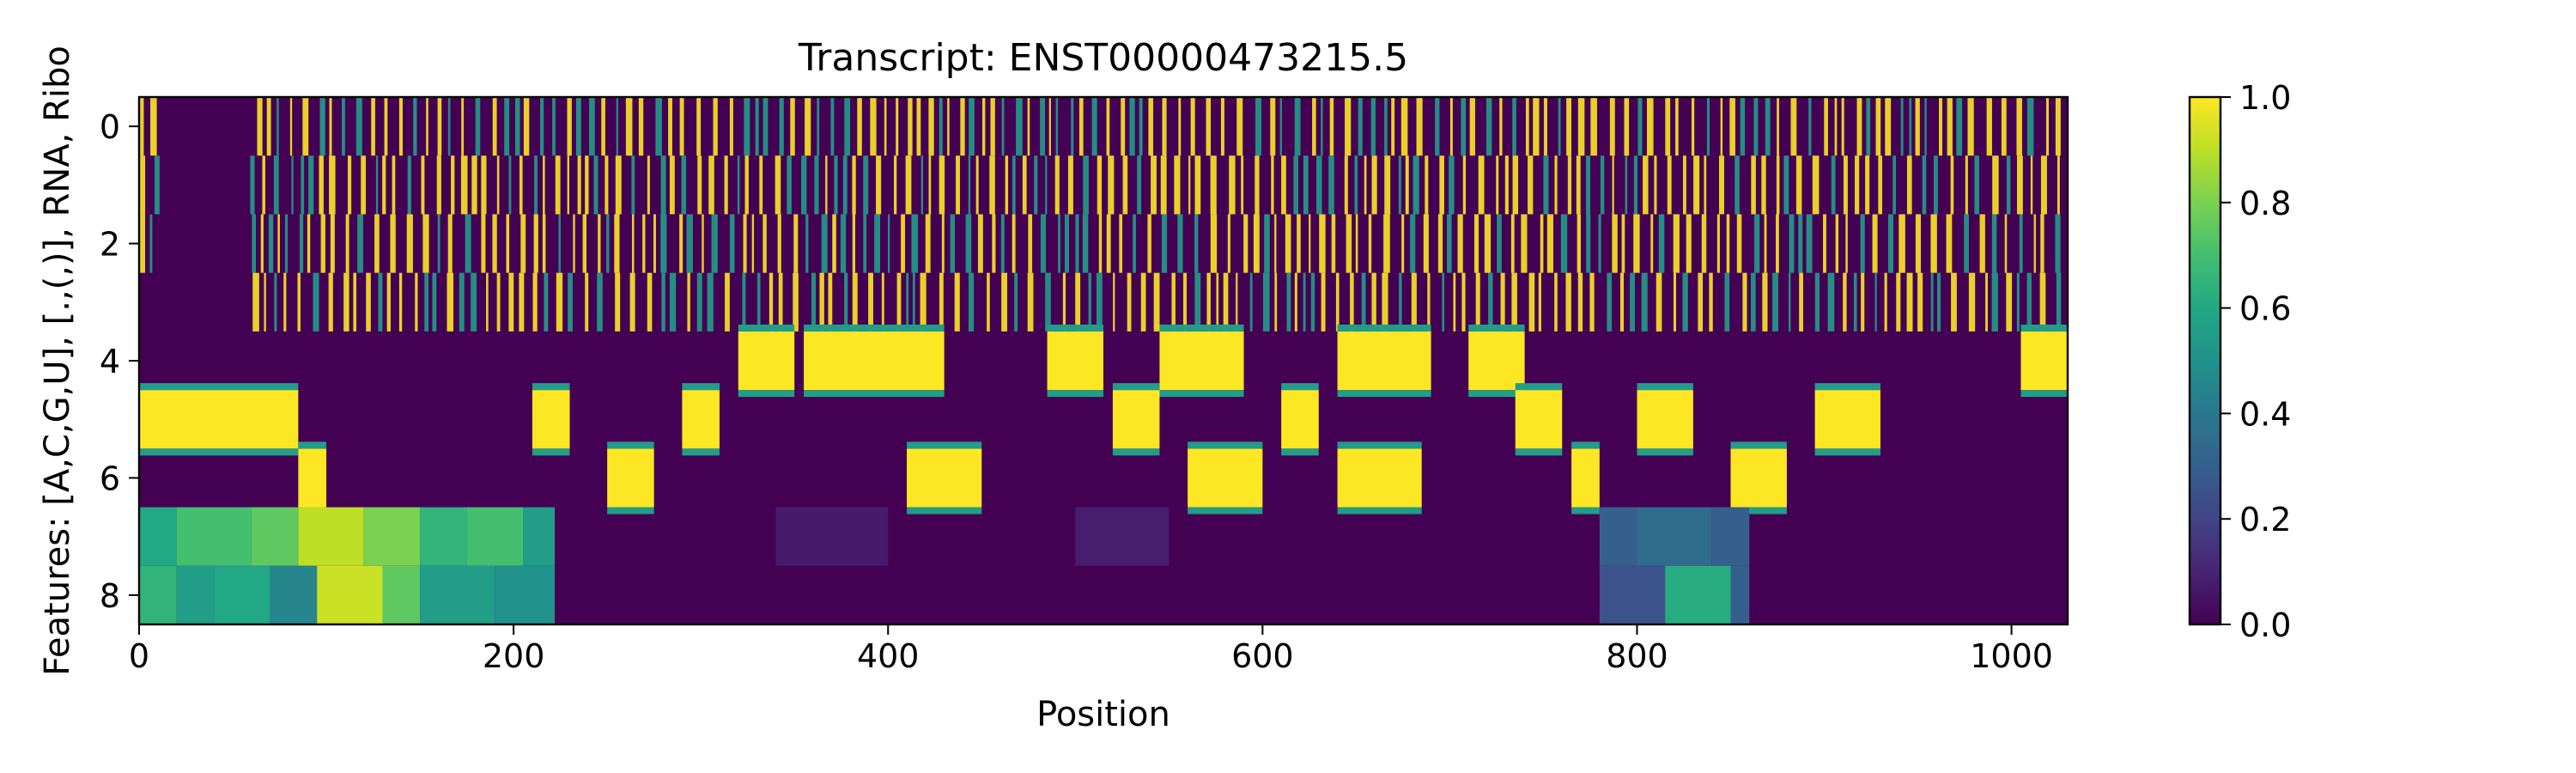 The height and width of the screenshot is (773, 2576). What do you see at coordinates (2265, 309) in the screenshot?
I see `colorbar-tick-label: 0.6` at bounding box center [2265, 309].